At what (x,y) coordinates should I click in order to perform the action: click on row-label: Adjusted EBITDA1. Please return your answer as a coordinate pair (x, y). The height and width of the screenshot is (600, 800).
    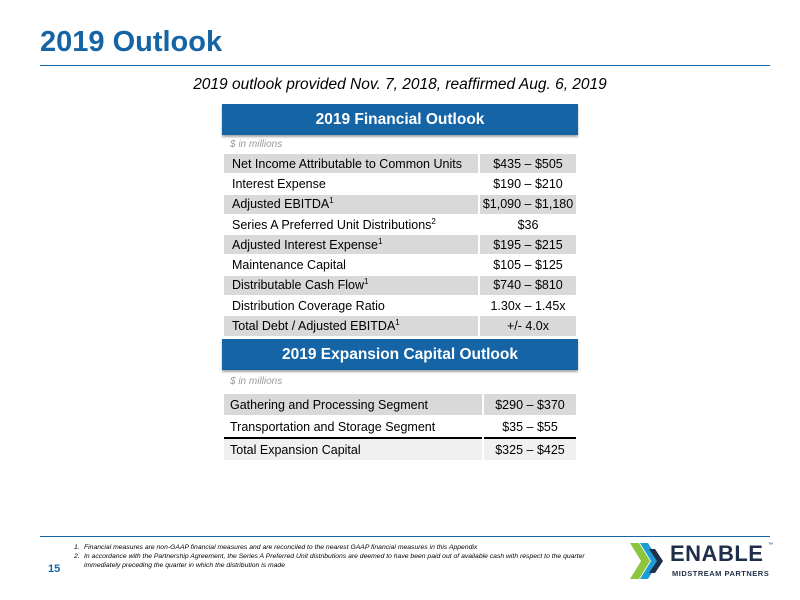
    Looking at the image, I should click on (351, 204).